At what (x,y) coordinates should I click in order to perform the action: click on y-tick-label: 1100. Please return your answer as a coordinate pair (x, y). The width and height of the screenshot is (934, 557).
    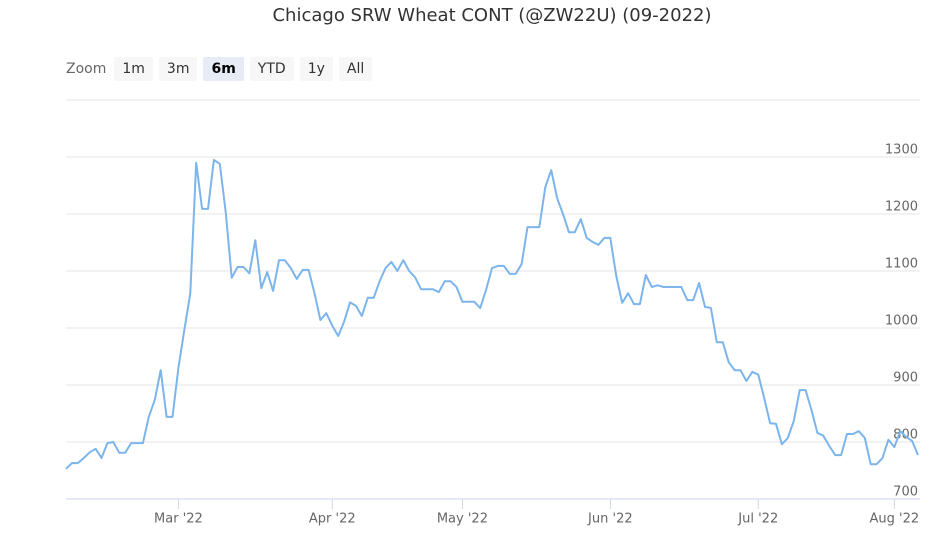
    Looking at the image, I should click on (901, 264).